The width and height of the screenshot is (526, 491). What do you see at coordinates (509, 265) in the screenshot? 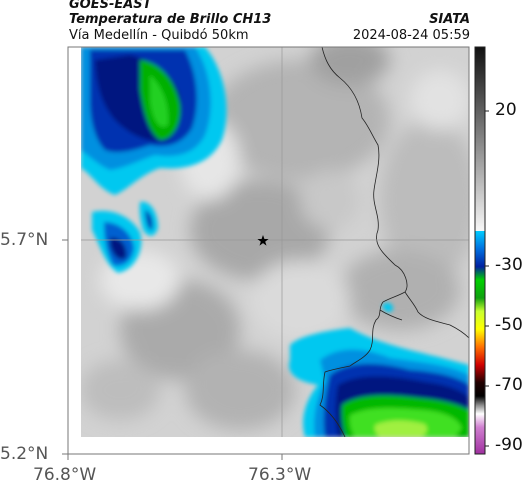
I see `colorbar-tick-label: -30` at bounding box center [509, 265].